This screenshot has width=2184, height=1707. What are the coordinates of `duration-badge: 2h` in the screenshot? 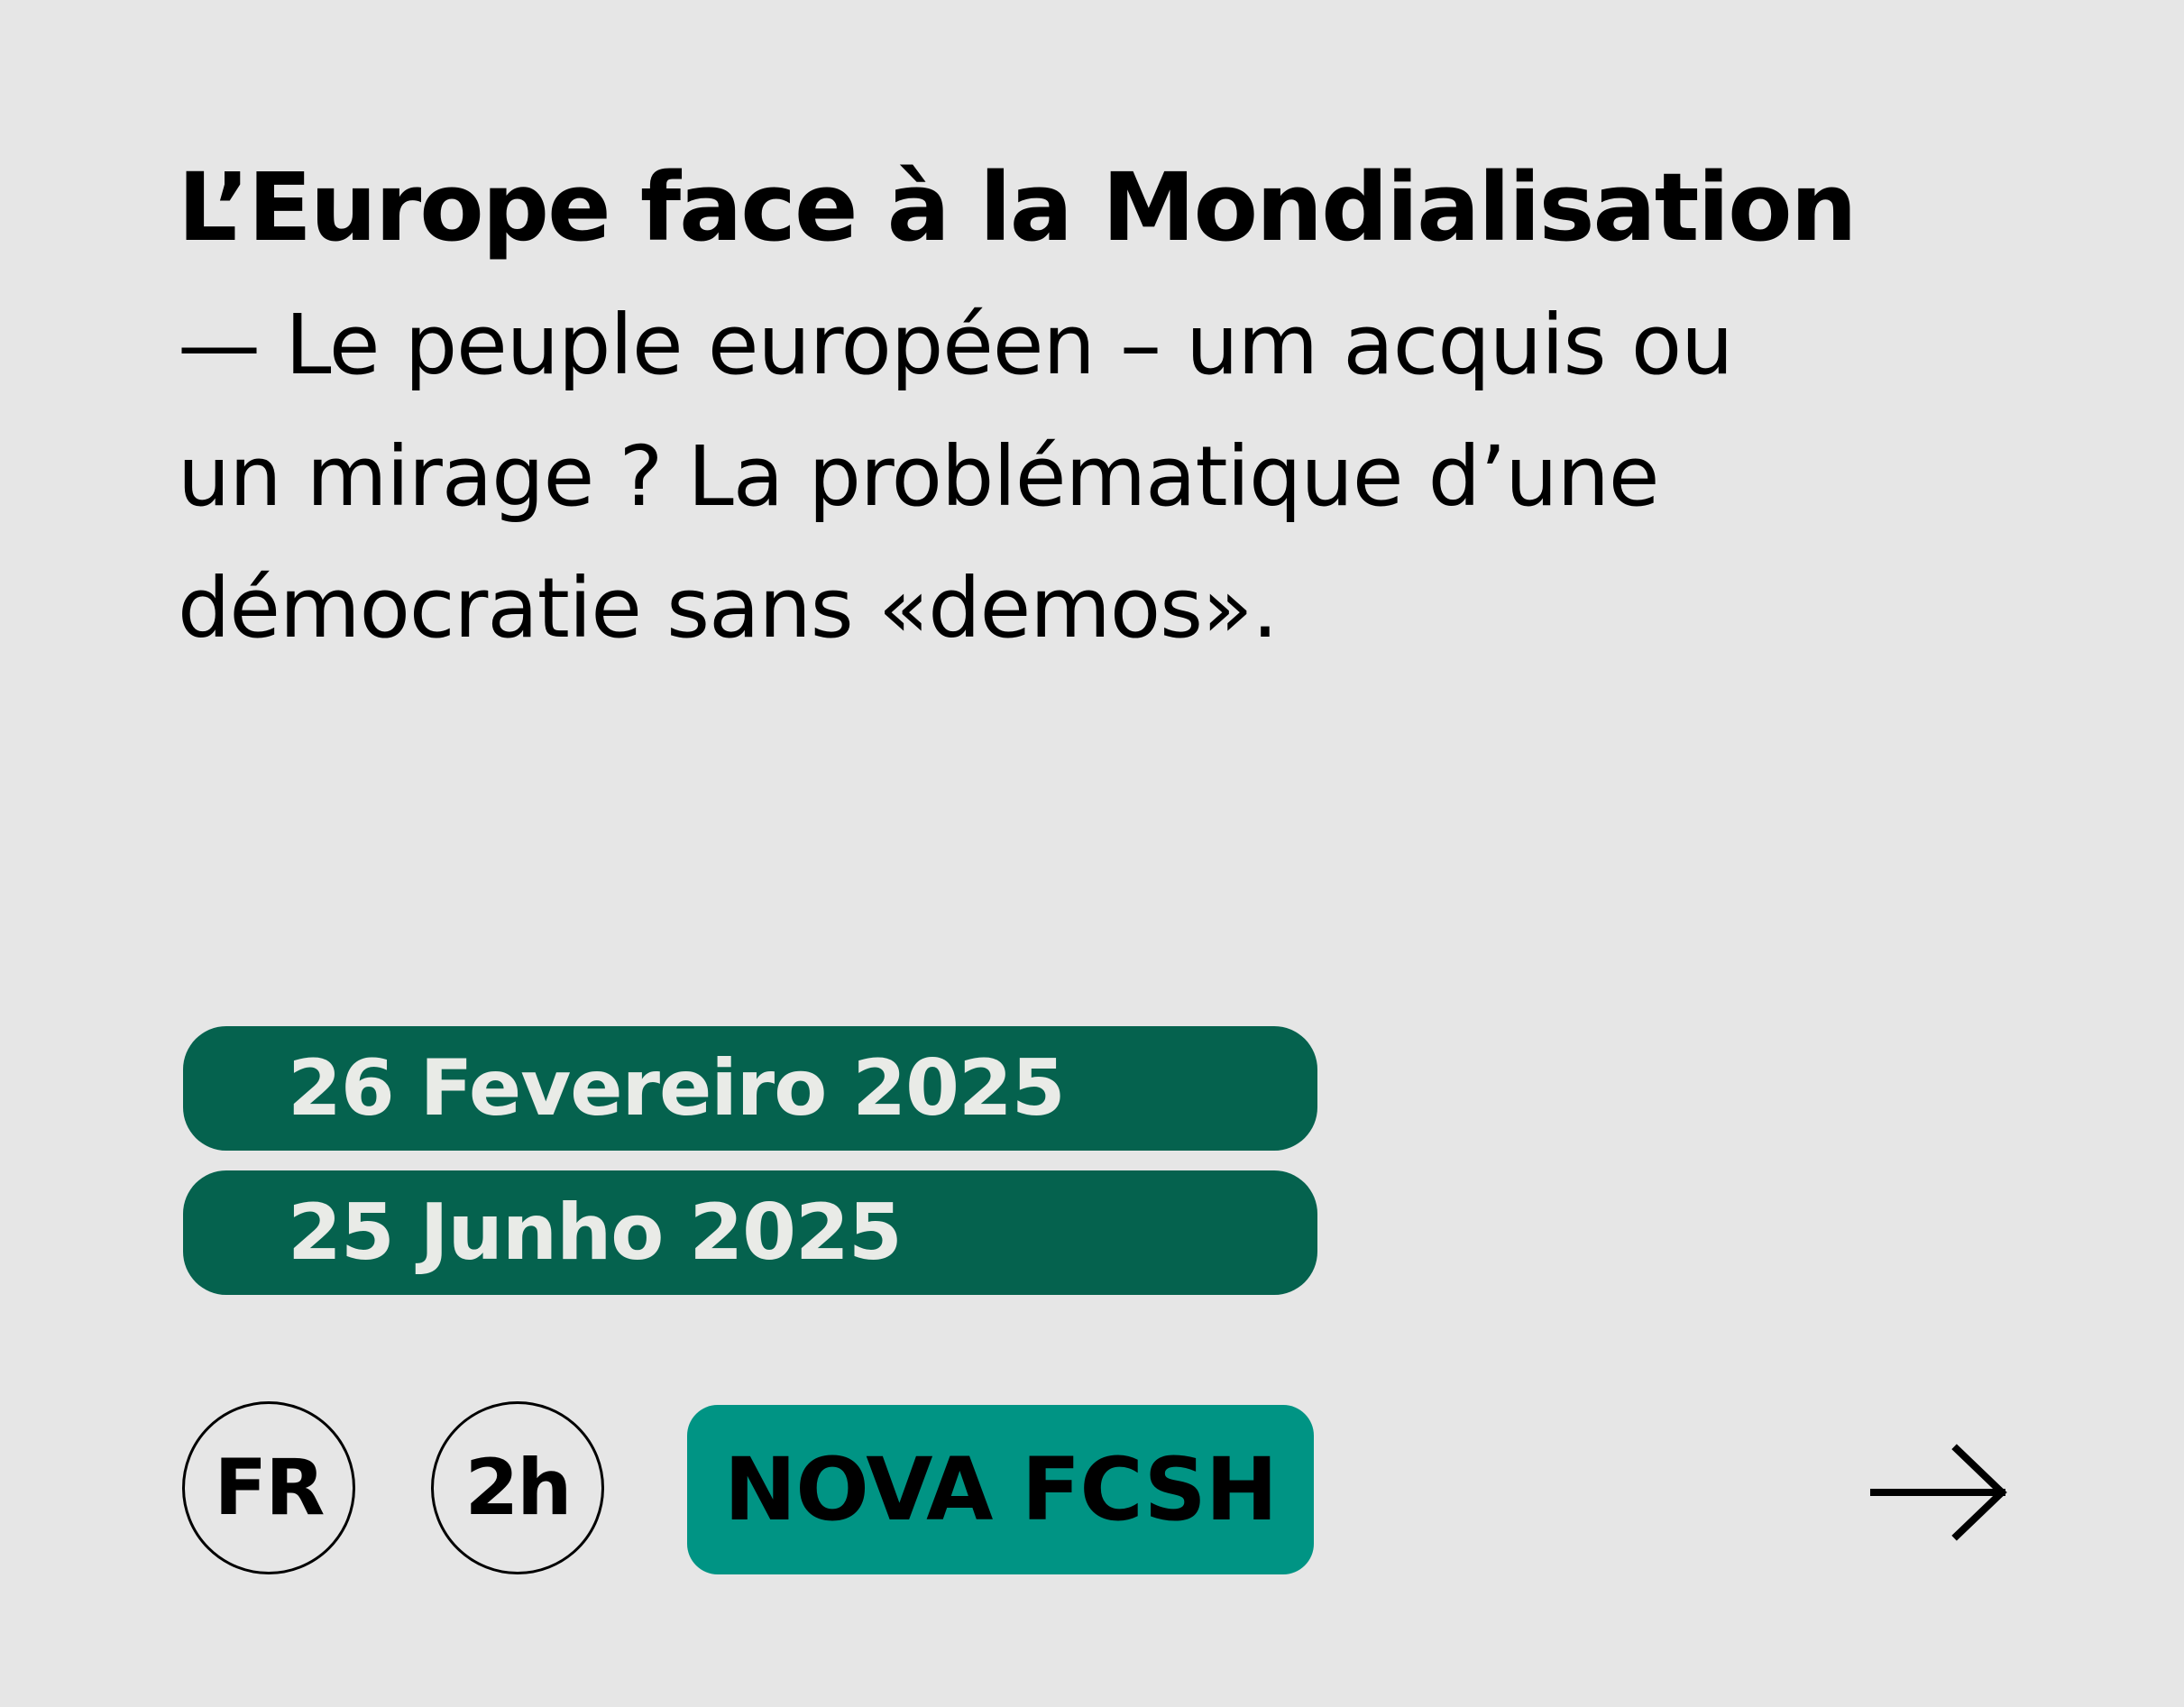 It's located at (517, 1488).